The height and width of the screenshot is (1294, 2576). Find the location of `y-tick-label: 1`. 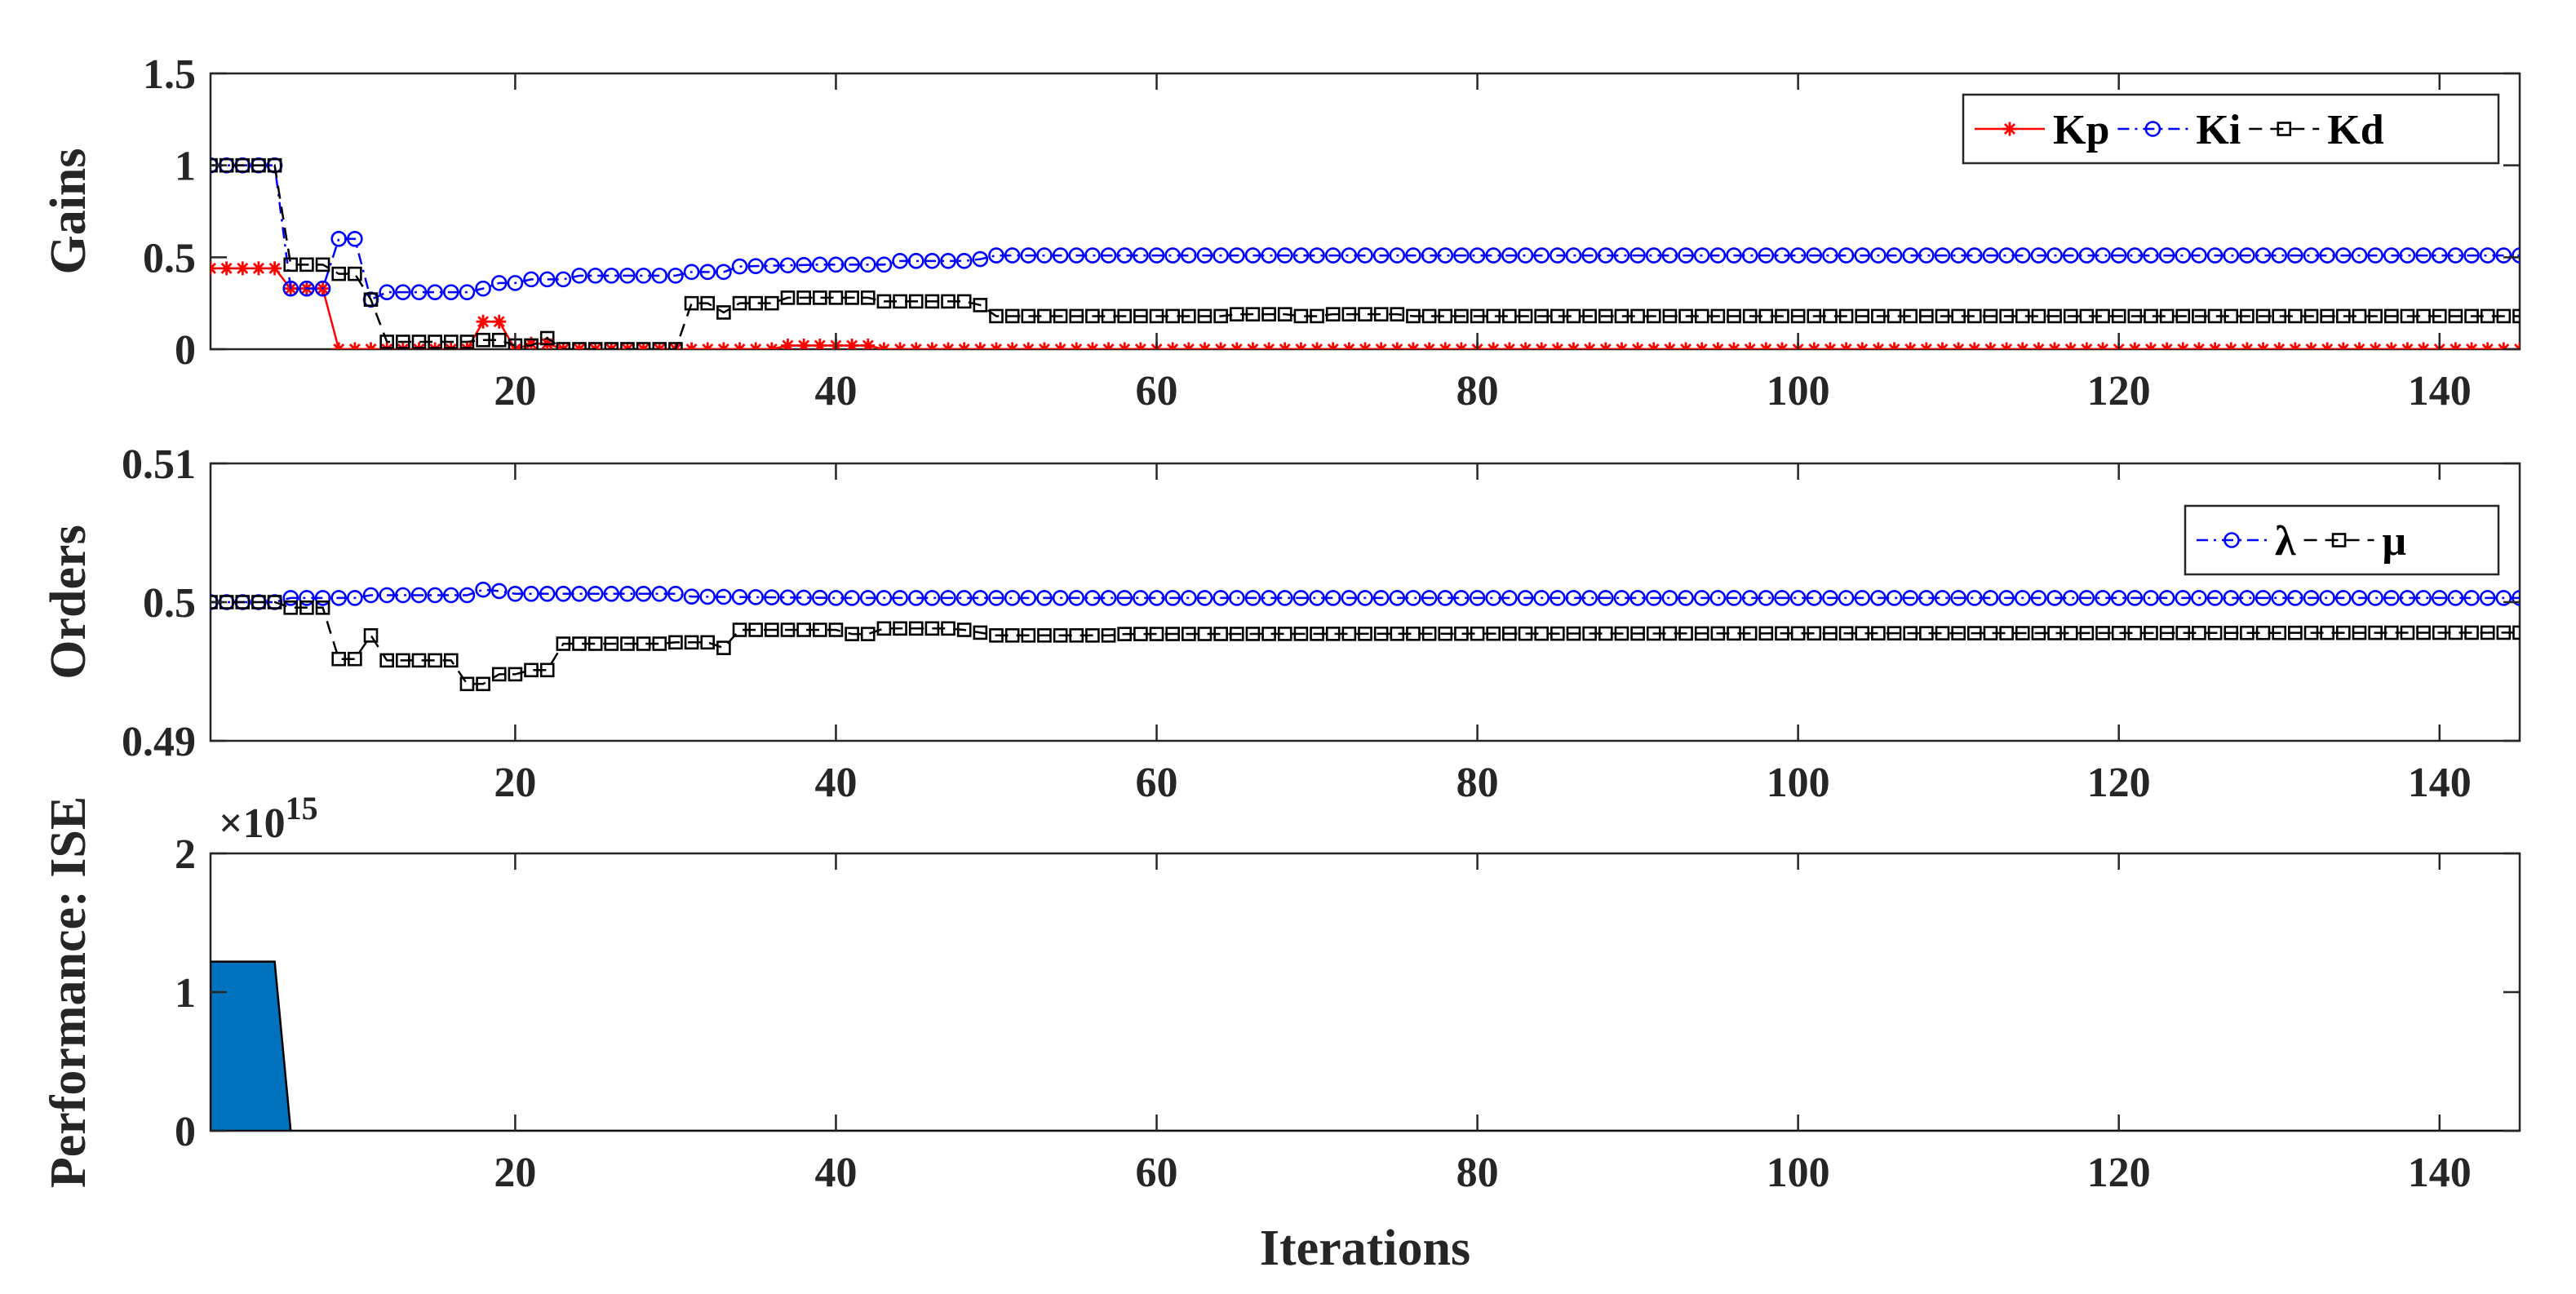

y-tick-label: 1 is located at coordinates (185, 994).